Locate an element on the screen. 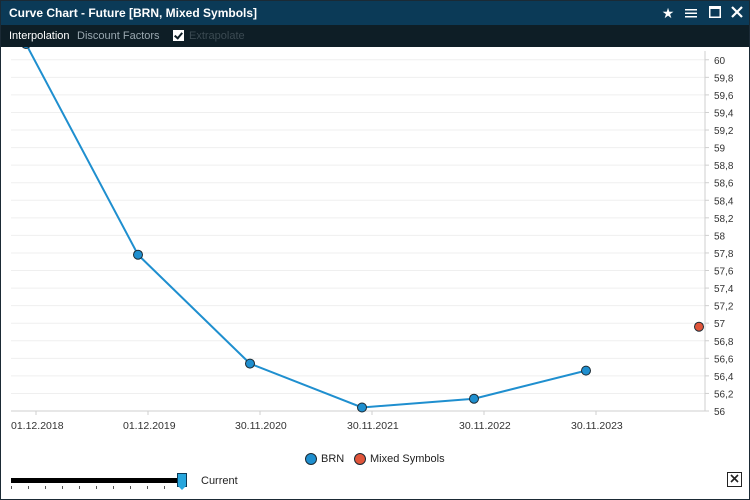  y-tick-label: 59,6 is located at coordinates (724, 96).